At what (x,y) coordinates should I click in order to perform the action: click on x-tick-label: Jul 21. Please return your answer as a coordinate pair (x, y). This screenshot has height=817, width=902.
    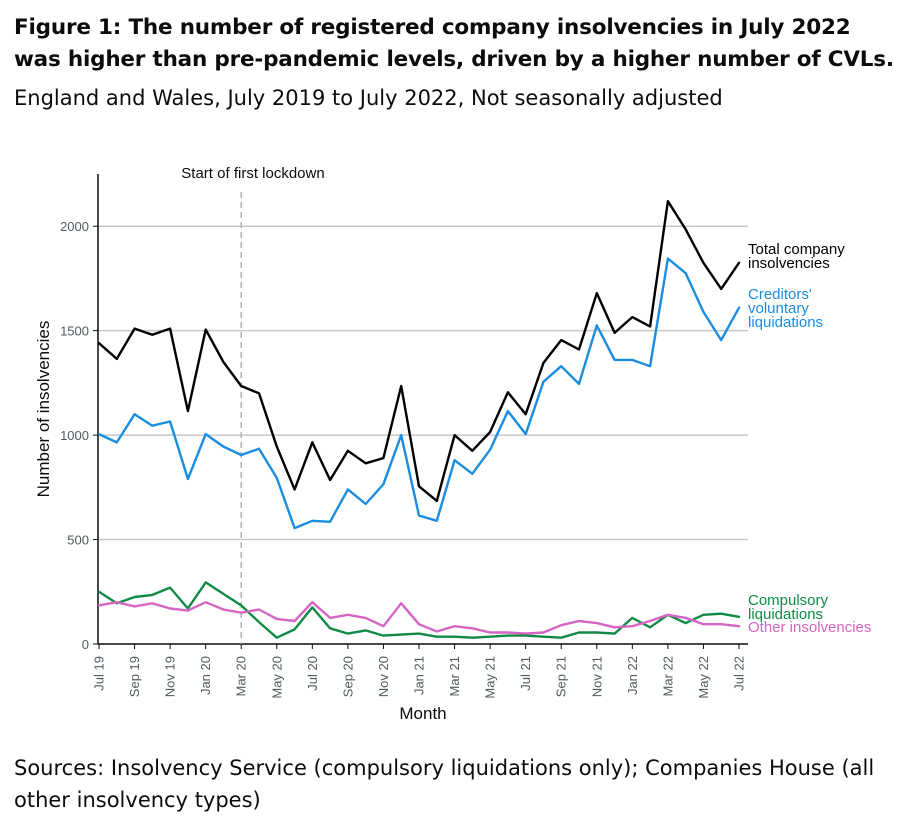
    Looking at the image, I should click on (525, 673).